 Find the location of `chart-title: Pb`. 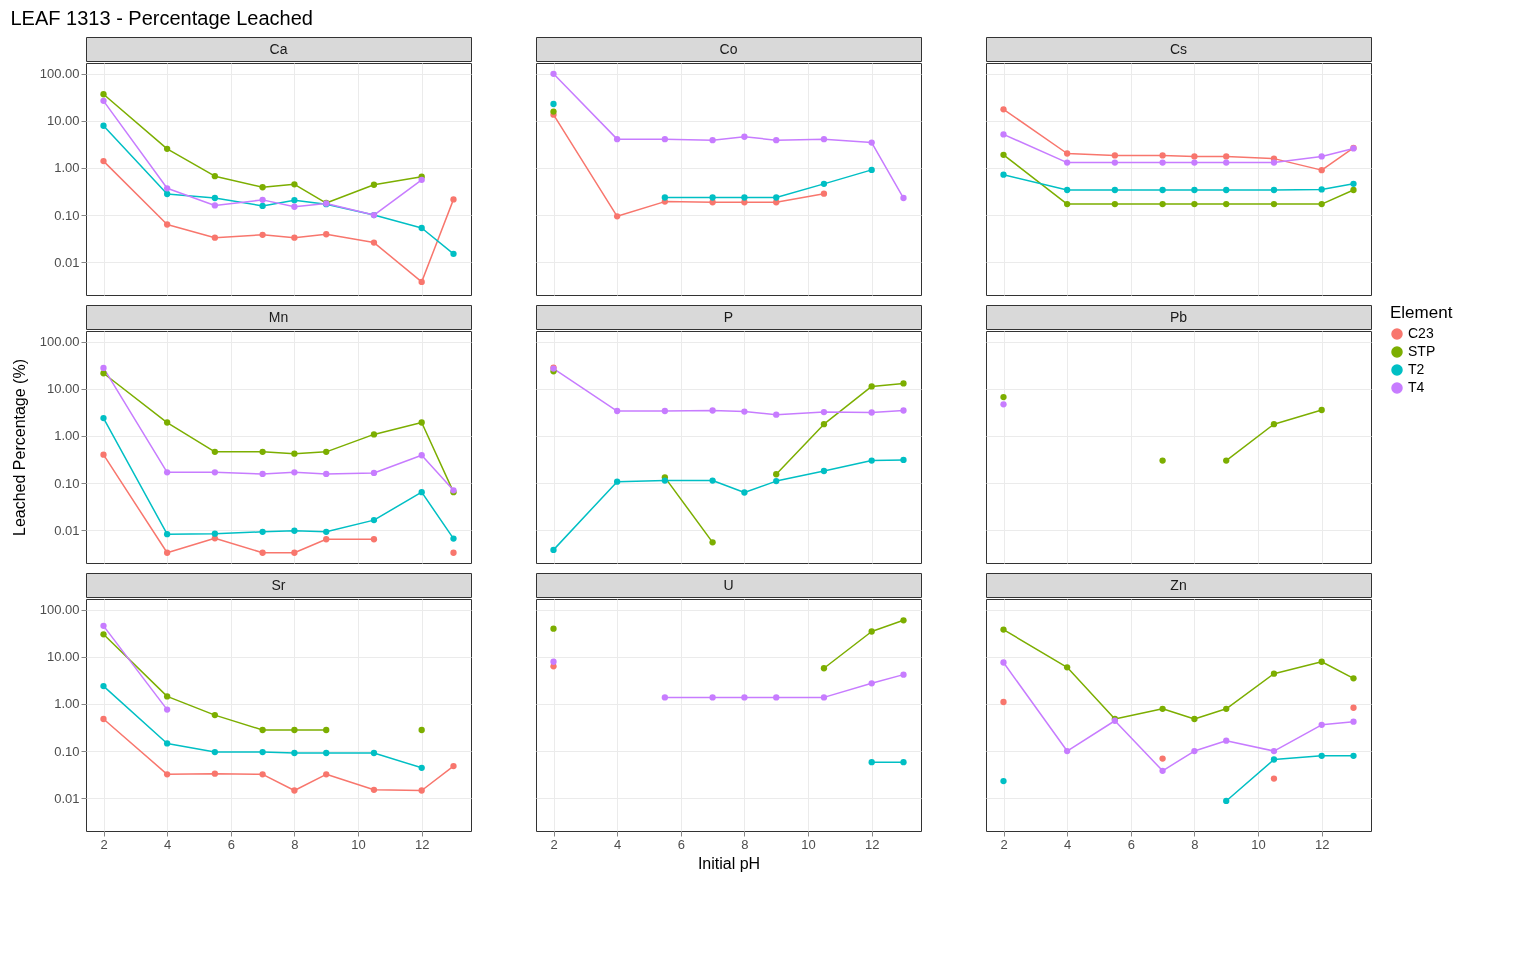

chart-title: Pb is located at coordinates (1178, 317).